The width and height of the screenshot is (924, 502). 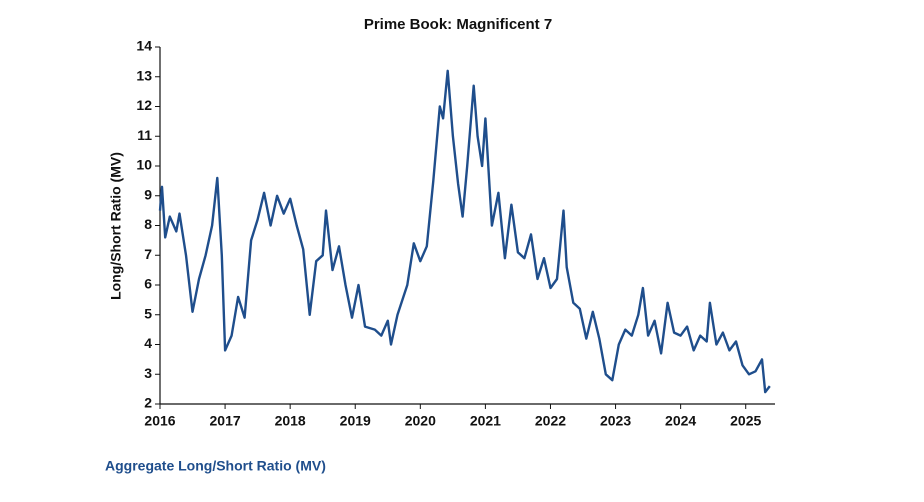 I want to click on x-tick-label: 2017, so click(x=225, y=421).